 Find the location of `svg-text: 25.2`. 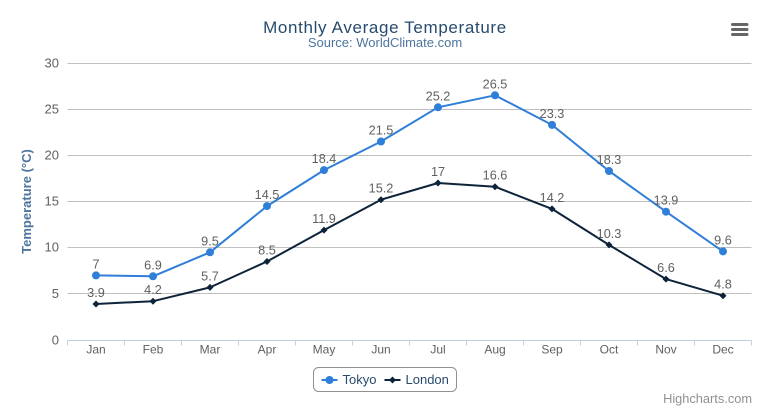

svg-text: 25.2 is located at coordinates (438, 96).